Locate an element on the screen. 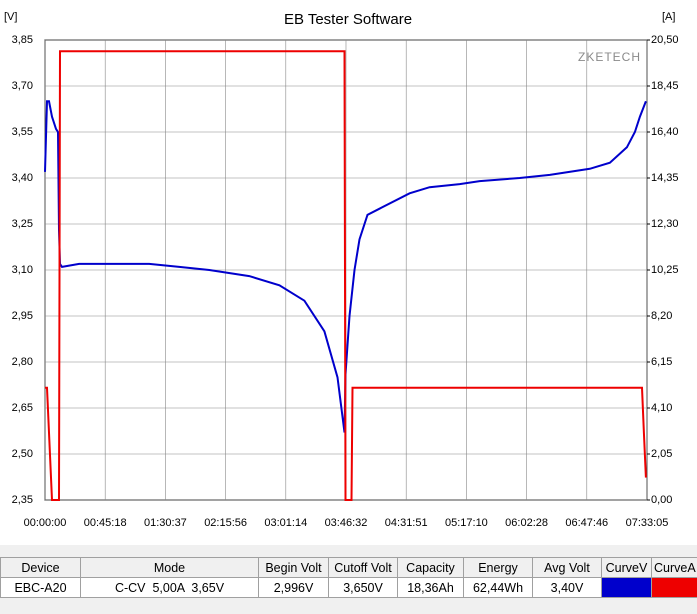 Image resolution: width=697 pixels, height=614 pixels. x-tick-label: 01:30:37 is located at coordinates (165, 523).